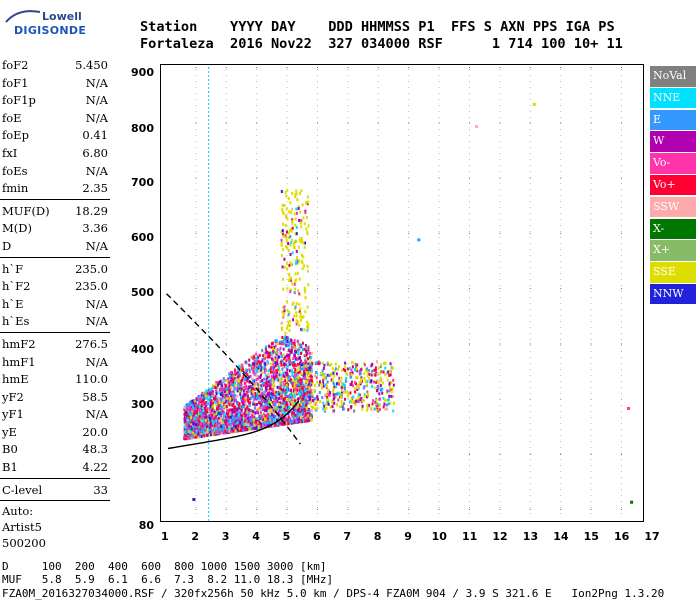  I want to click on param-key: foF1, so click(15, 82).